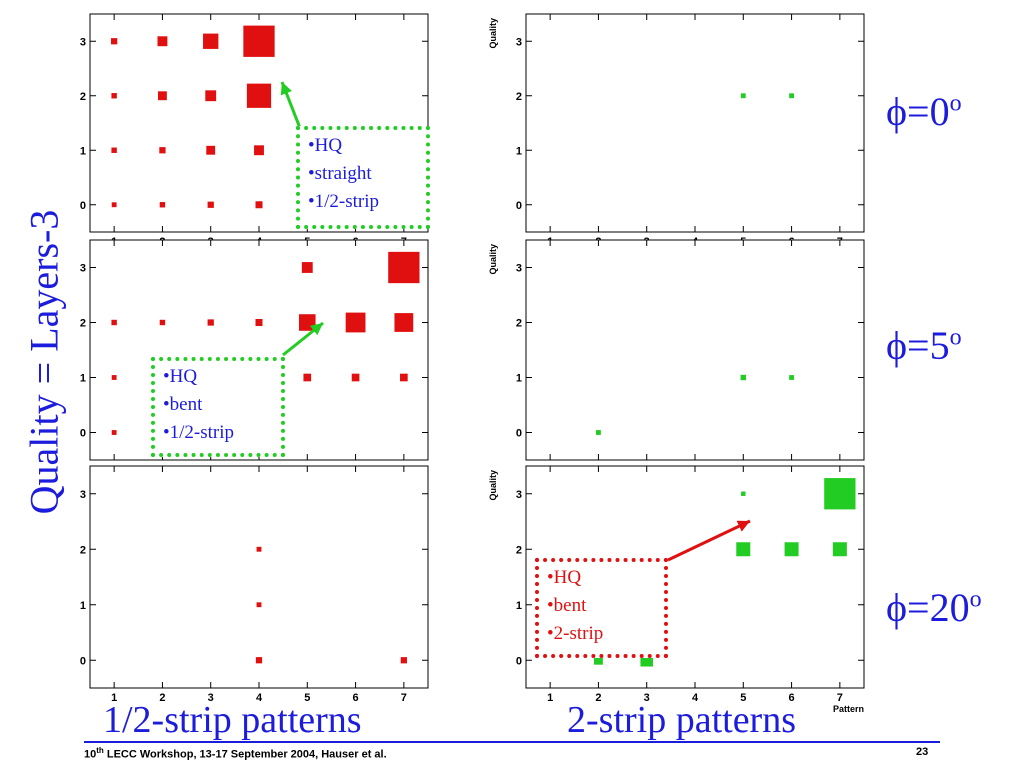 This screenshot has height=768, width=1024. I want to click on phi-label-5: ϕ=5o, so click(924, 345).